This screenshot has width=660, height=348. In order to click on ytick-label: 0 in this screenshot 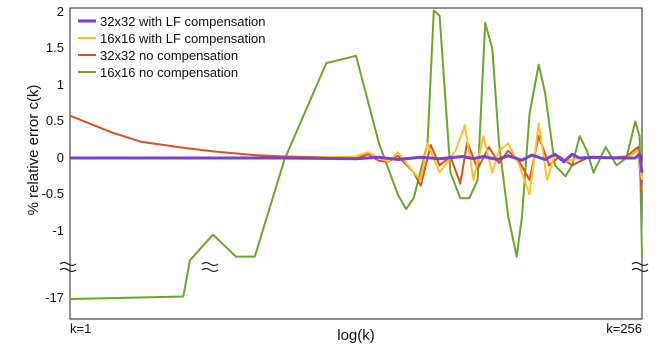, I will do `click(60, 157)`.